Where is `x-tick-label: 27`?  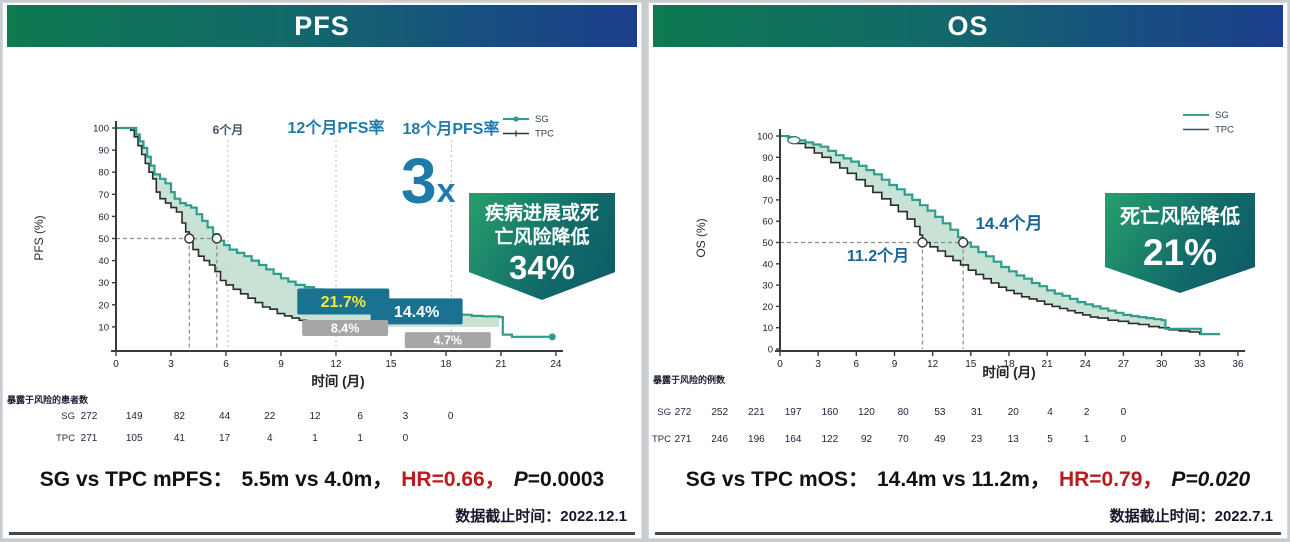
x-tick-label: 27 is located at coordinates (1124, 364).